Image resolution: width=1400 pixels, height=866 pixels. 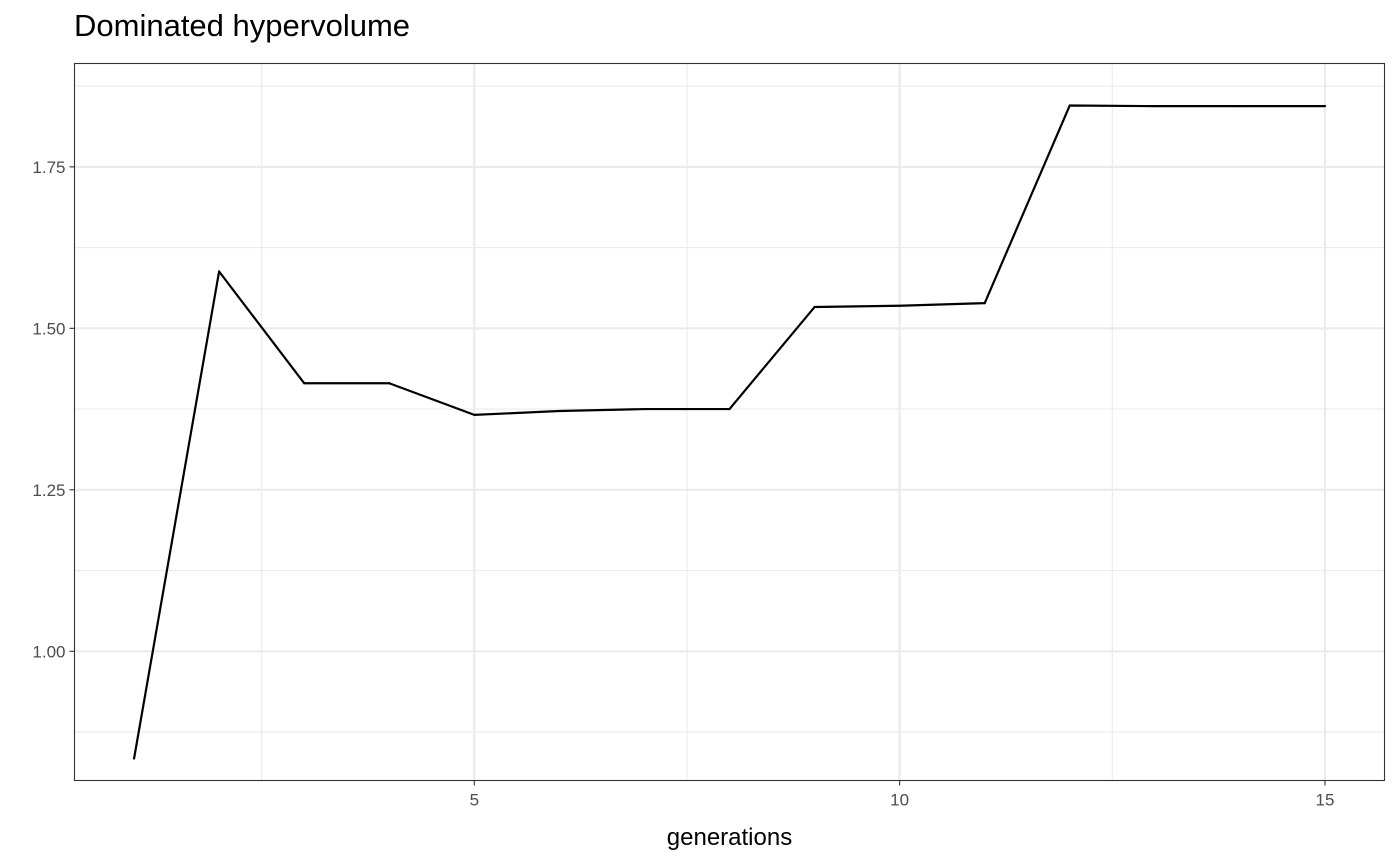 I want to click on x-axis-title: generations, so click(x=729, y=837).